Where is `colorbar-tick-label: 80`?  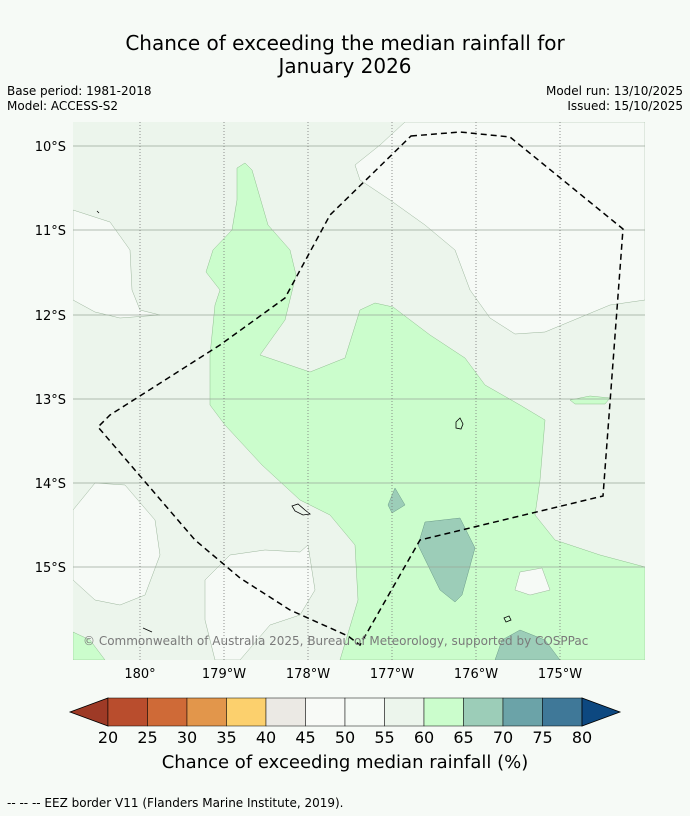
colorbar-tick-label: 80 is located at coordinates (582, 737).